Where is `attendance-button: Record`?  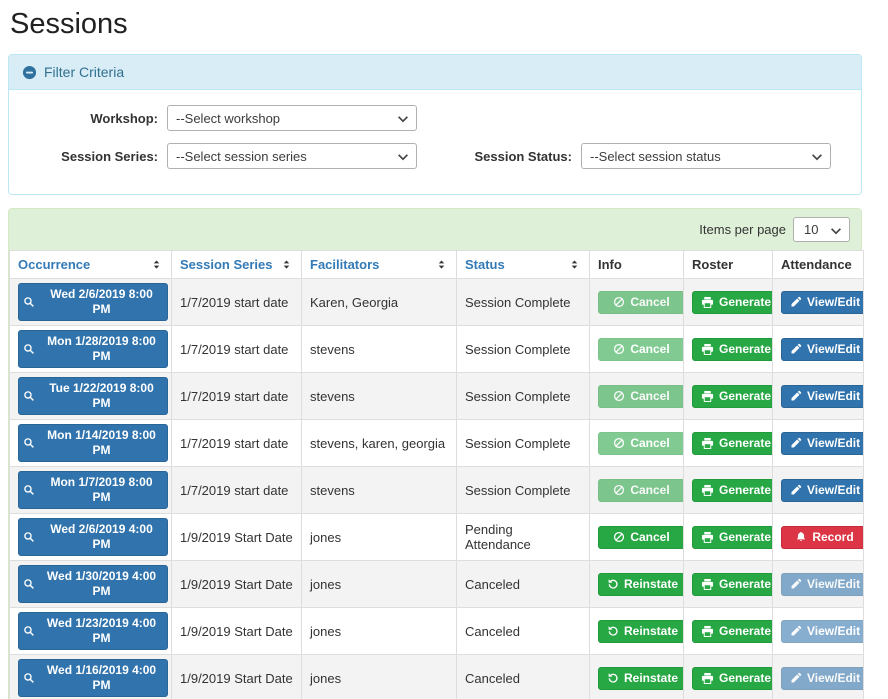
attendance-button: Record is located at coordinates (822, 537).